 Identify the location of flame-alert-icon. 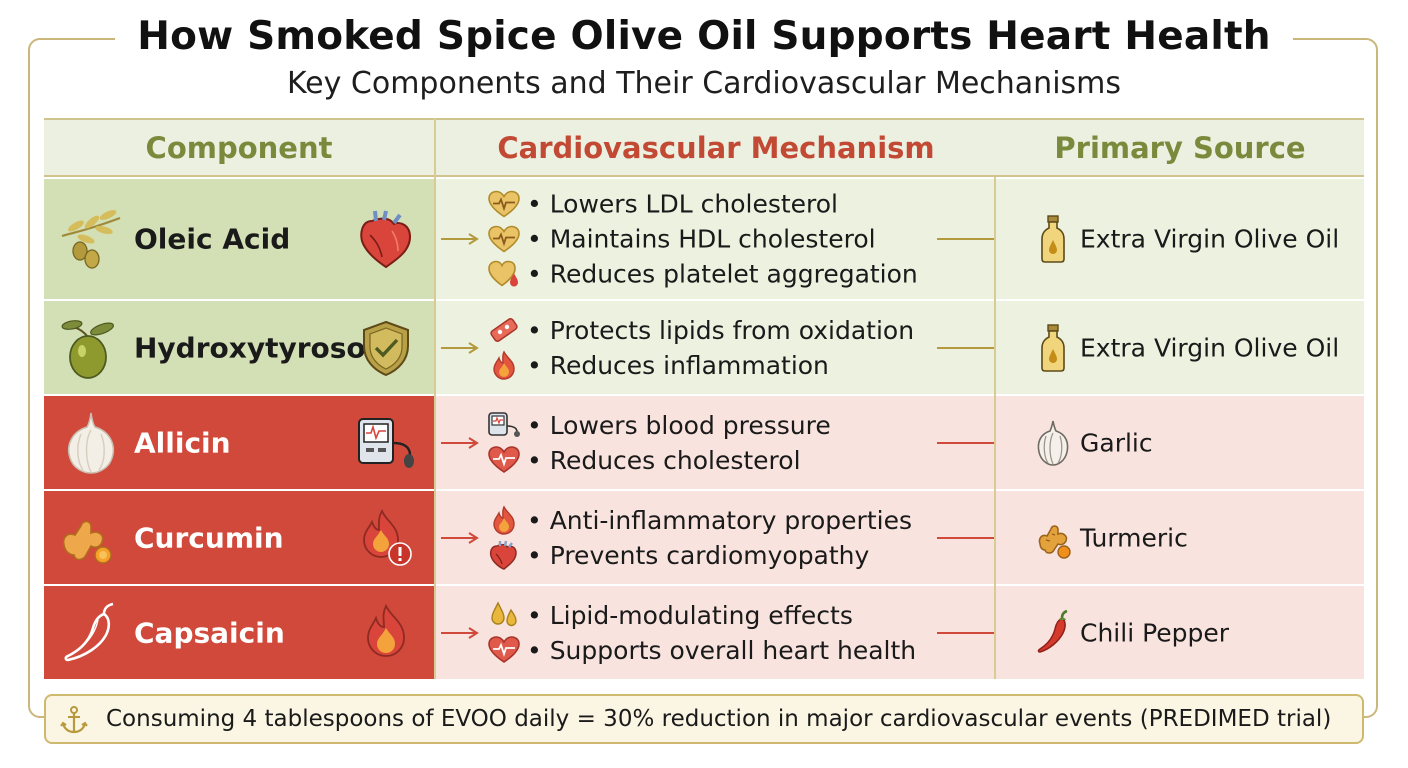
(386, 538).